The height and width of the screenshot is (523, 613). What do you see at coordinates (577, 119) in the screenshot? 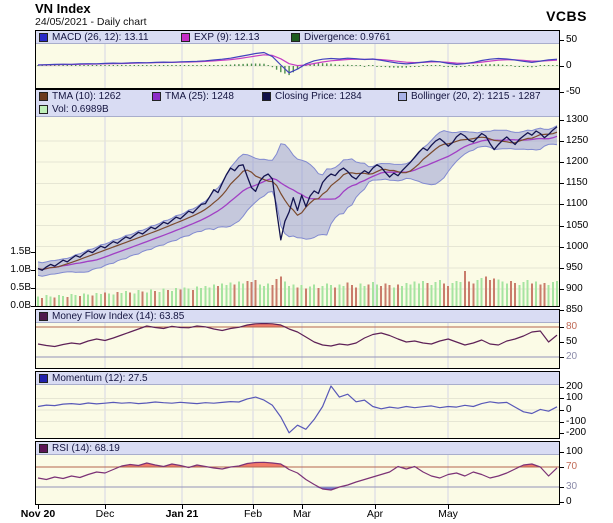
I see `price-ytick-label: 1300` at bounding box center [577, 119].